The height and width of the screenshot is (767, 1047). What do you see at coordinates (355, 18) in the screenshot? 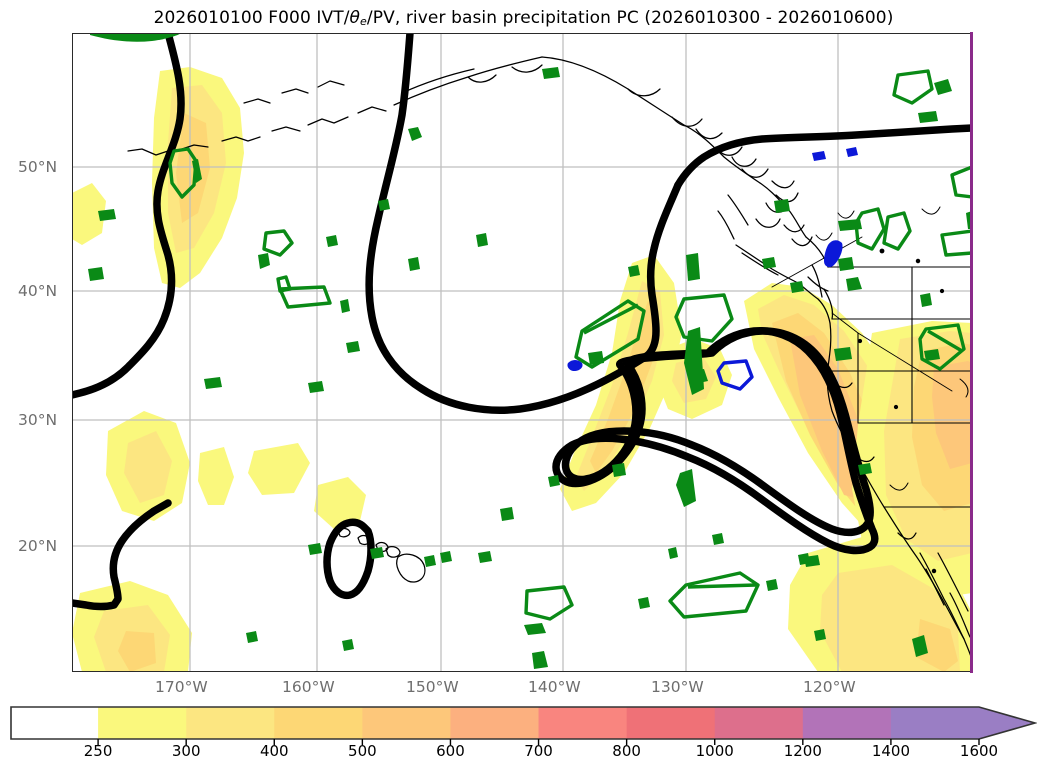
I see `theta-symbol: θ` at bounding box center [355, 18].